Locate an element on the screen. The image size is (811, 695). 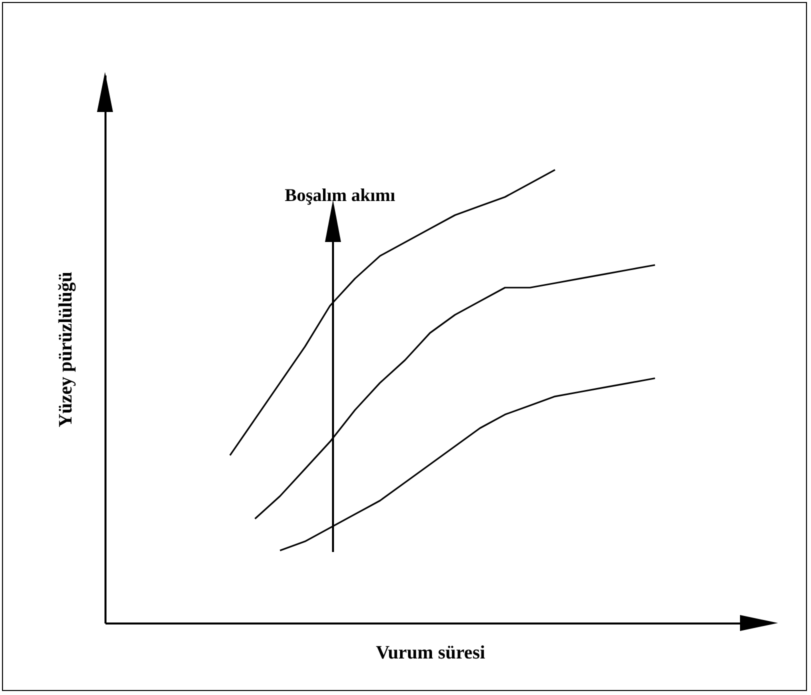
y-axis-title: Yüzey pürüzlülüğü is located at coordinates (66, 349).